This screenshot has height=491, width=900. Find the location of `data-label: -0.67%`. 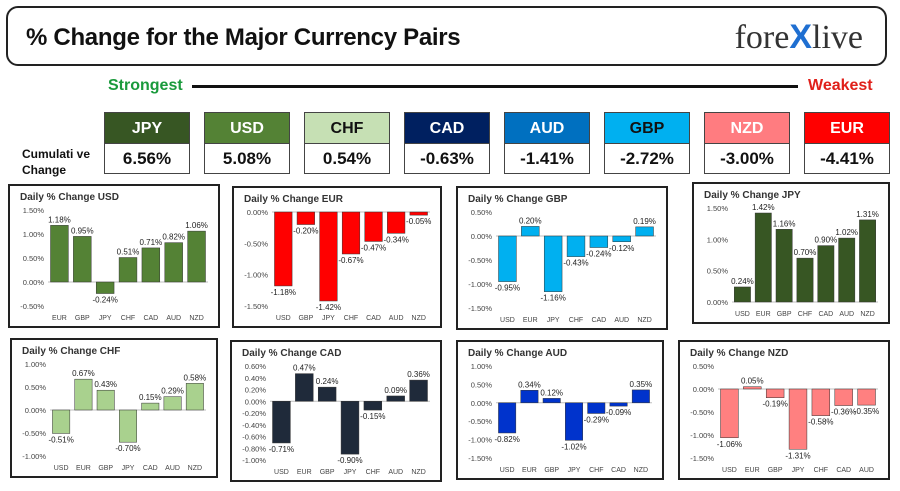

data-label: -0.67% is located at coordinates (350, 260).